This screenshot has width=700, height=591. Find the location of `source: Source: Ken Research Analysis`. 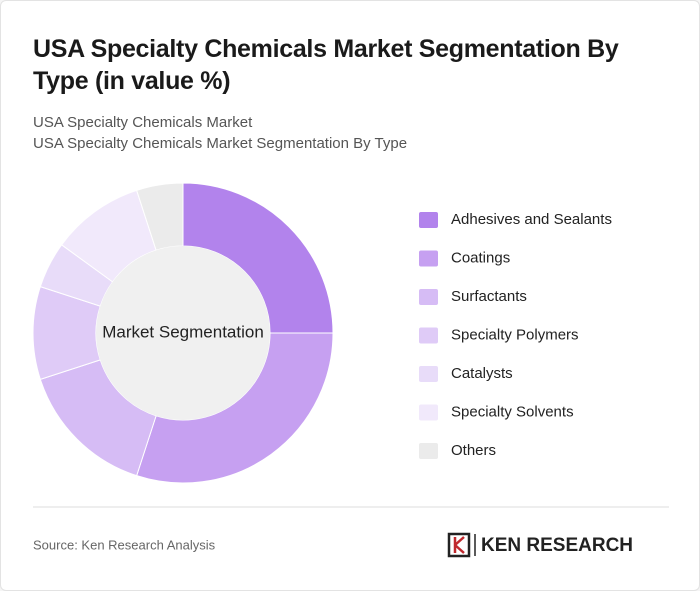

source: Source: Ken Research Analysis is located at coordinates (124, 544).